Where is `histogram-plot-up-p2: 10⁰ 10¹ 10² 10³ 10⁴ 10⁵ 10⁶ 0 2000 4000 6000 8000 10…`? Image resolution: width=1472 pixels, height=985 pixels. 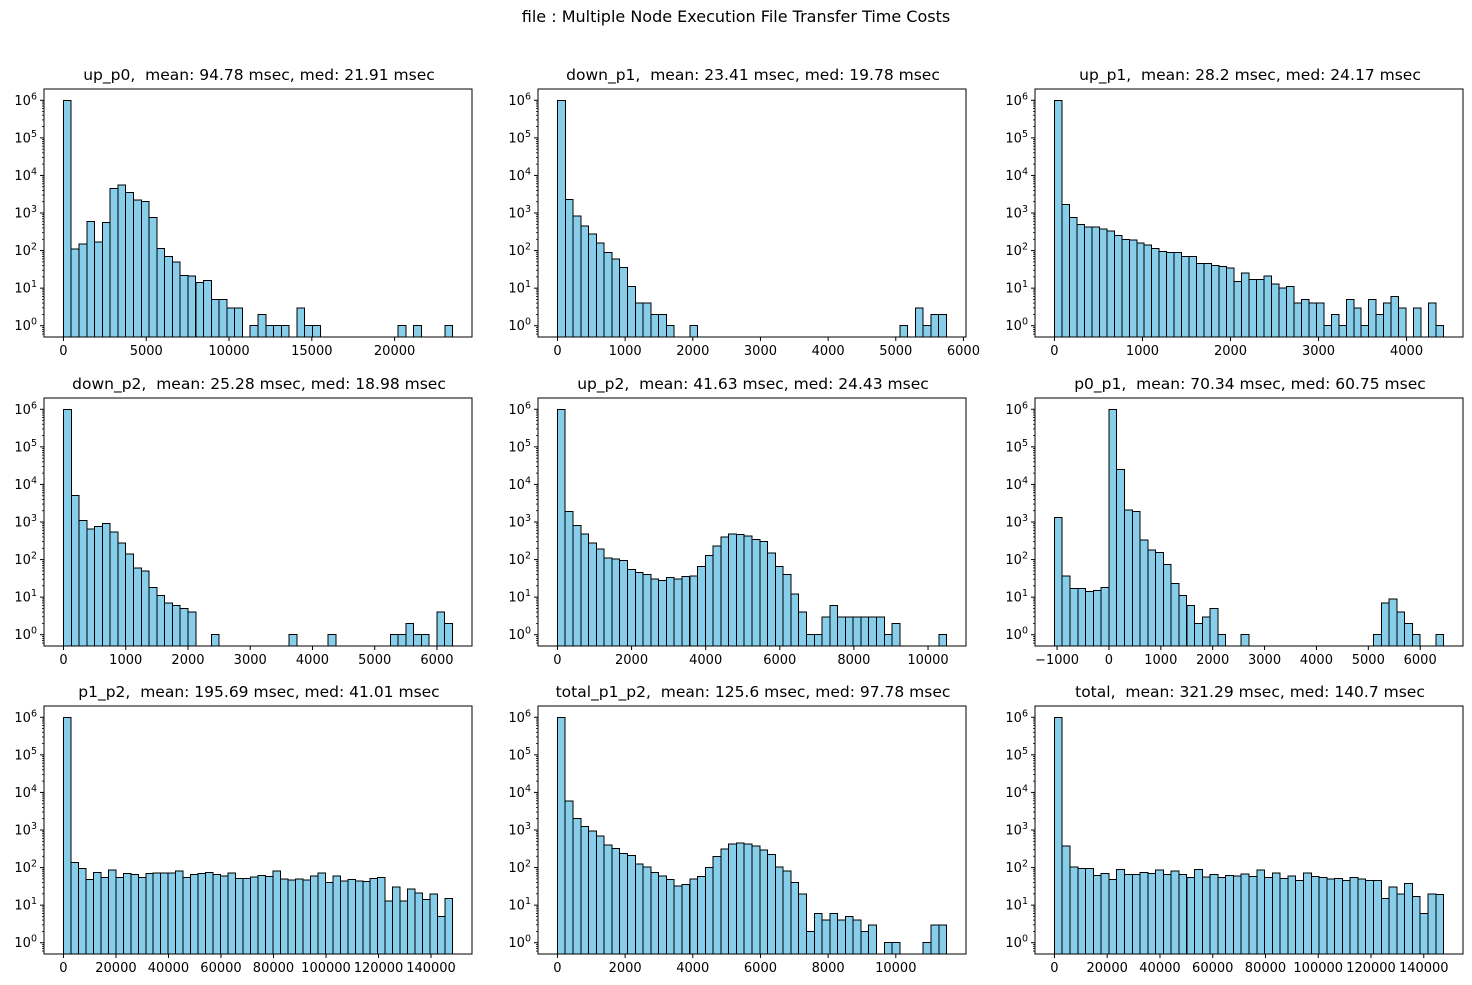
histogram-plot-up-p2: 10⁰ 10¹ 10² 10³ 10⁴ 10⁵ 10⁶ 0 2000 4000 6000 8000 10… is located at coordinates (737, 532).